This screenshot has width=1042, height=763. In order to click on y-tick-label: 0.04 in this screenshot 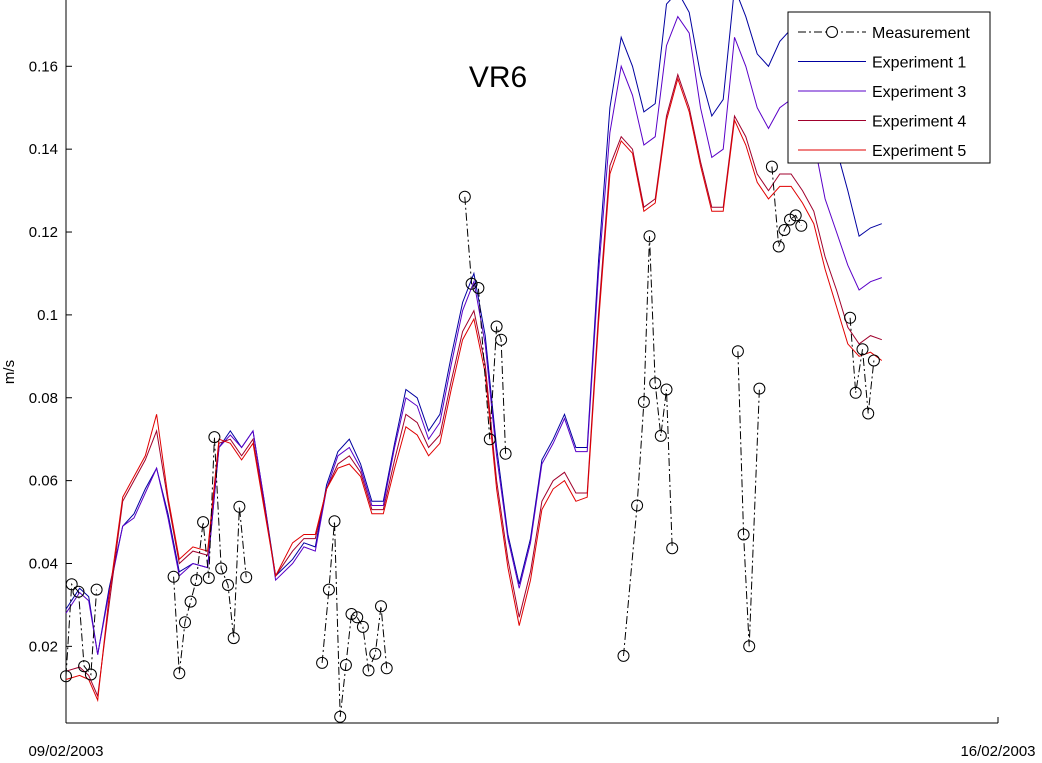, I will do `click(43, 563)`.